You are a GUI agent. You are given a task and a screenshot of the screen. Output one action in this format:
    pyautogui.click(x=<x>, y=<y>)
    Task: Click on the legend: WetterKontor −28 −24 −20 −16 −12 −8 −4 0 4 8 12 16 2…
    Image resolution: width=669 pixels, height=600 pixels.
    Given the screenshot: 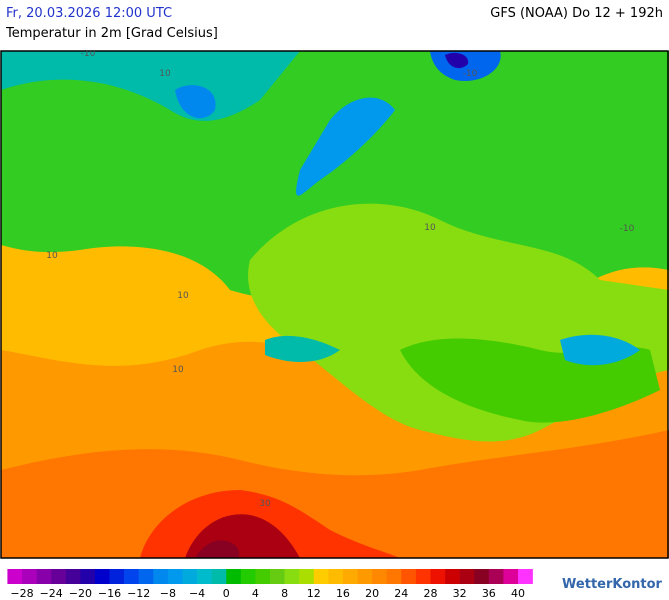 What is the action you would take?
    pyautogui.click(x=335, y=584)
    